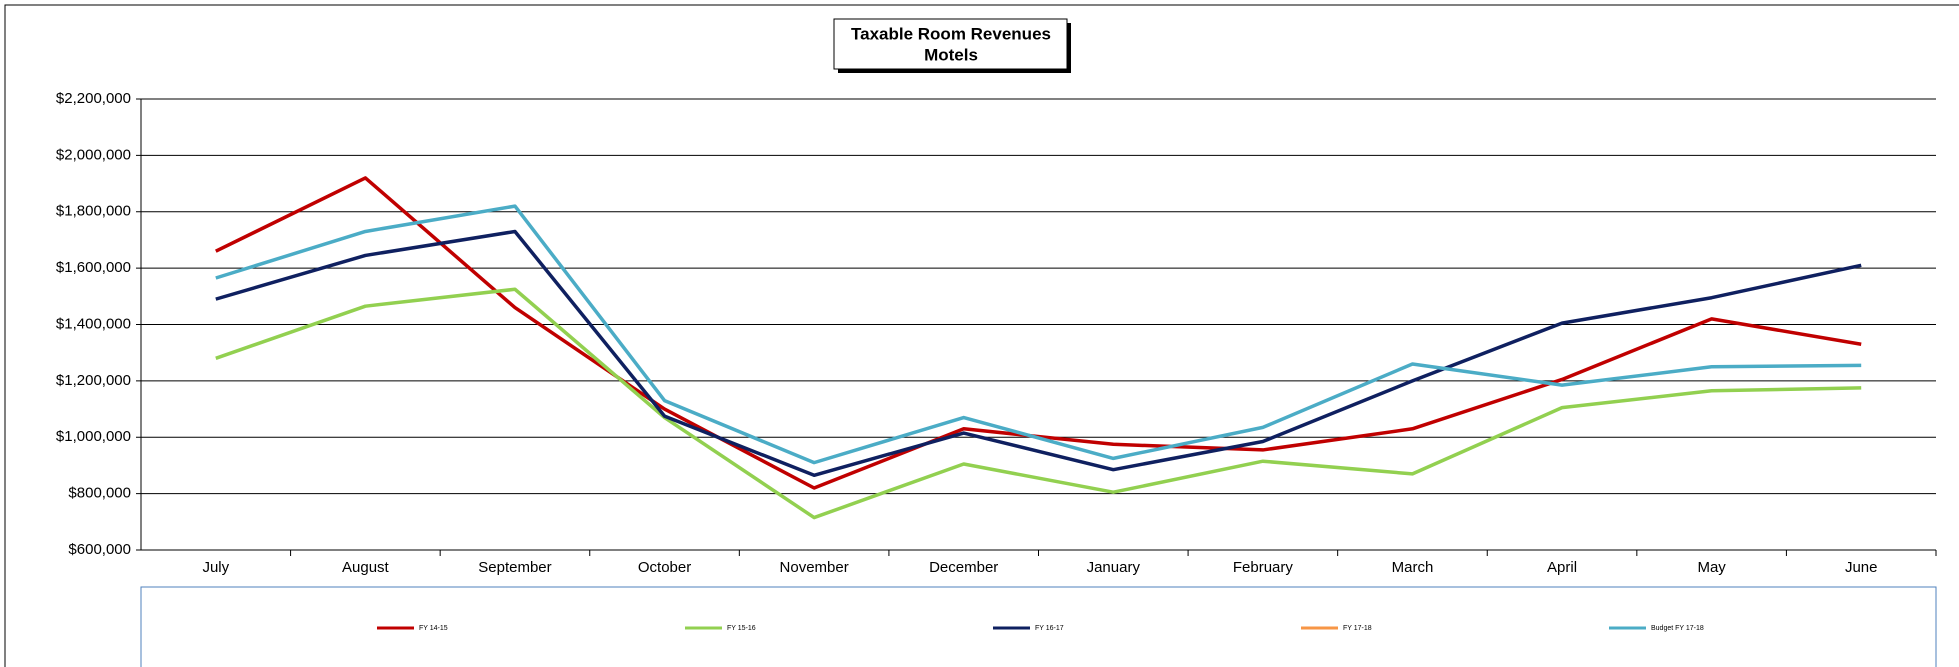 The height and width of the screenshot is (667, 1959). I want to click on x-tick-label: April, so click(1562, 567).